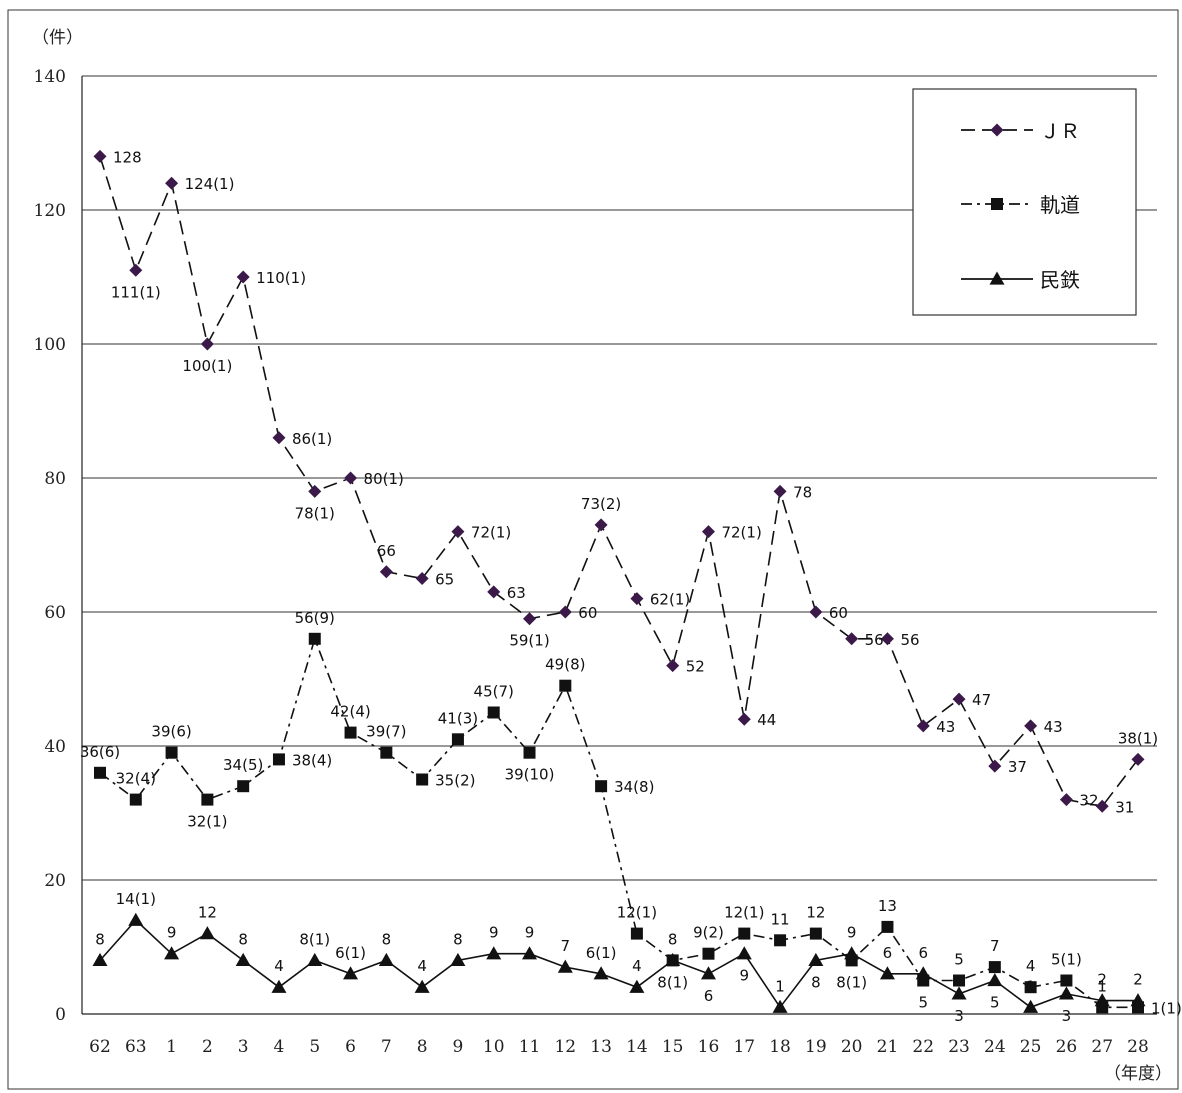 This screenshot has width=1182, height=1093. Describe the element at coordinates (1138, 1074) in the screenshot. I see `x-axis-unit: （年度）` at that location.